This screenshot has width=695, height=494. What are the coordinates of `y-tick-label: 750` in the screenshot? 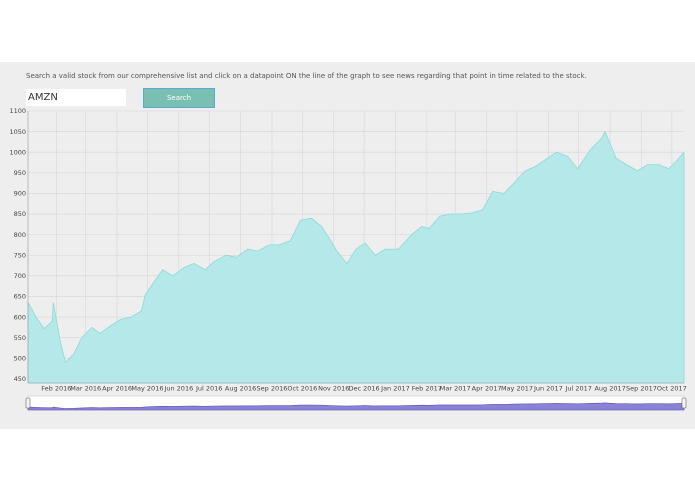 It's located at (20, 255).